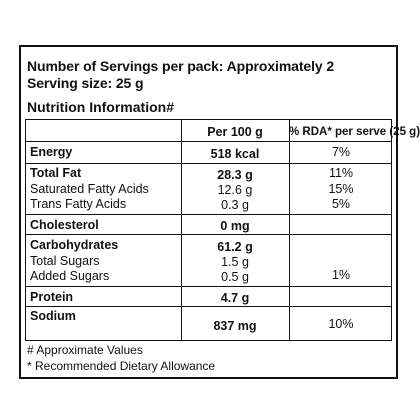  Describe the element at coordinates (235, 277) in the screenshot. I see `value-added-sugars: 0.5 g` at that location.